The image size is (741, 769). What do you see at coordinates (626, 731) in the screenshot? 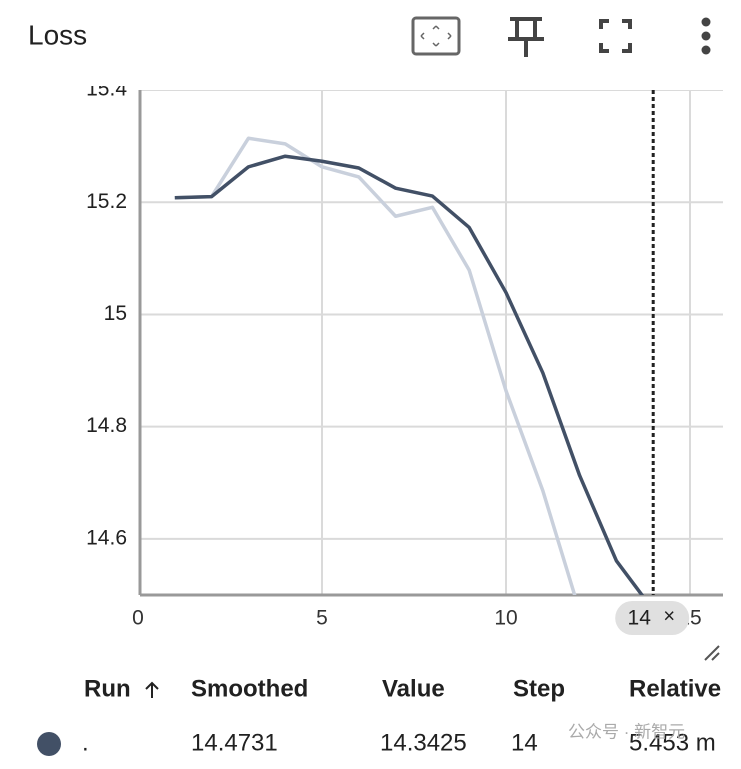
I see `watermark: 公众号 · 新智元` at bounding box center [626, 731].